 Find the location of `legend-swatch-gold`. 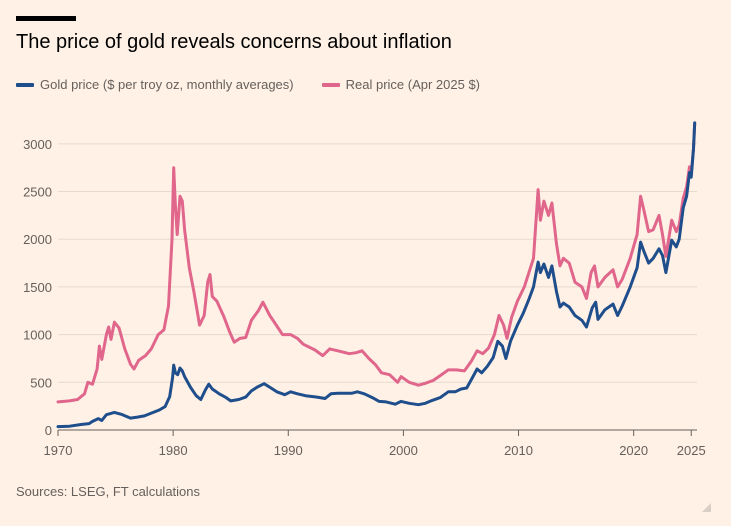

legend-swatch-gold is located at coordinates (25, 84).